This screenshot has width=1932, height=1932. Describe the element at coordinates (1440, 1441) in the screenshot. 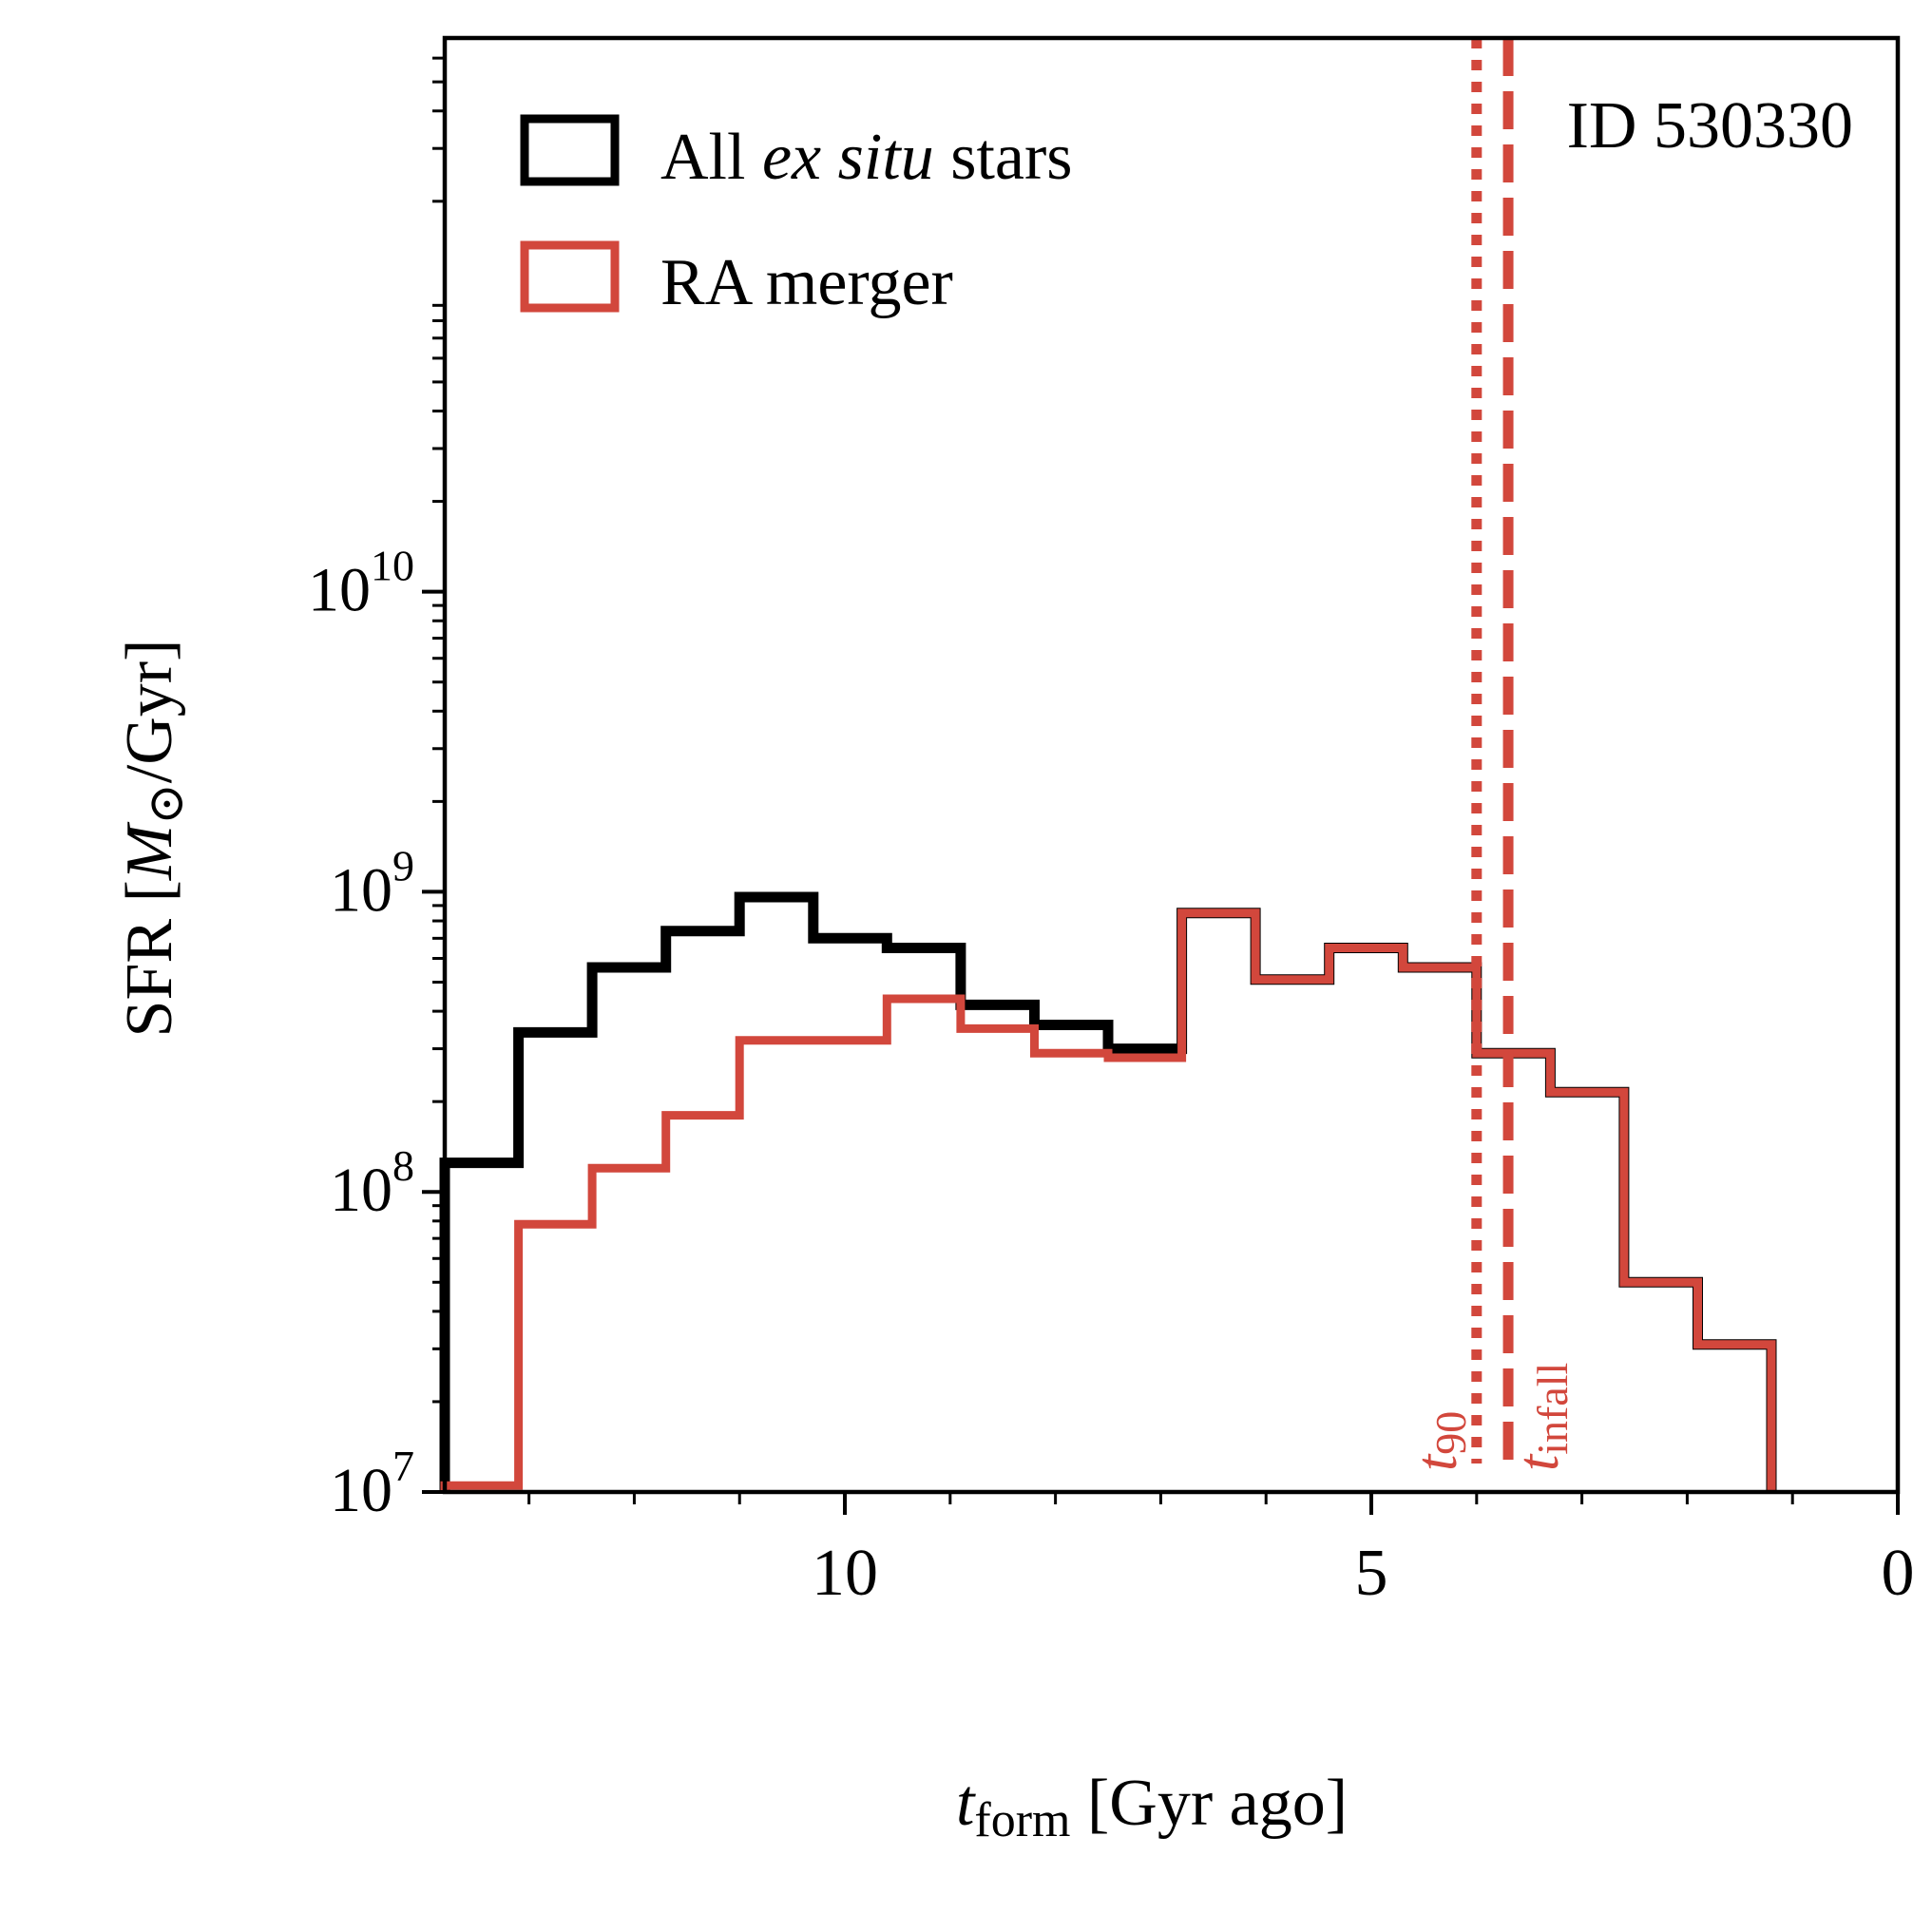

I see `vline-label-90: t90` at that location.